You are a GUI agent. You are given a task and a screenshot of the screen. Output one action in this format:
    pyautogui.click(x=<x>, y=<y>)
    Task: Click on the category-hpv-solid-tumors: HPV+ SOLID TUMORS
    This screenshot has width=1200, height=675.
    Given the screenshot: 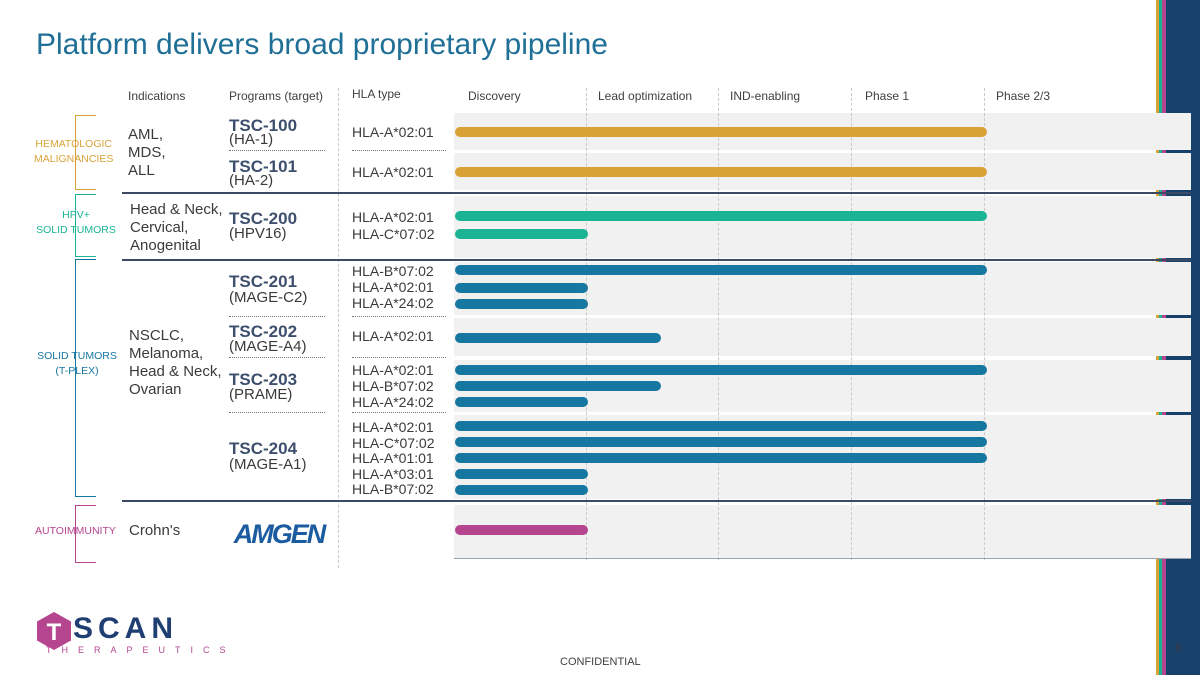 What is the action you would take?
    pyautogui.click(x=76, y=222)
    